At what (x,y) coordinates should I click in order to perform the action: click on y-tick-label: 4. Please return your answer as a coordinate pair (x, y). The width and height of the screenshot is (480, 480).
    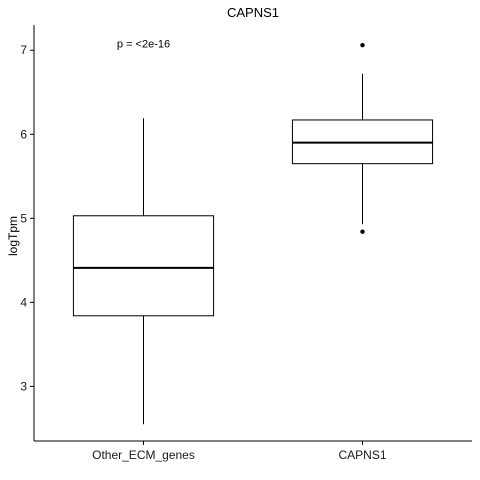
    Looking at the image, I should click on (23, 302).